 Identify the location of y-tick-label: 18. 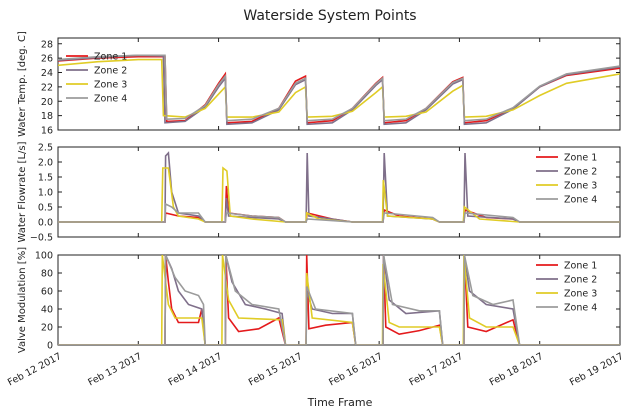
(47, 116).